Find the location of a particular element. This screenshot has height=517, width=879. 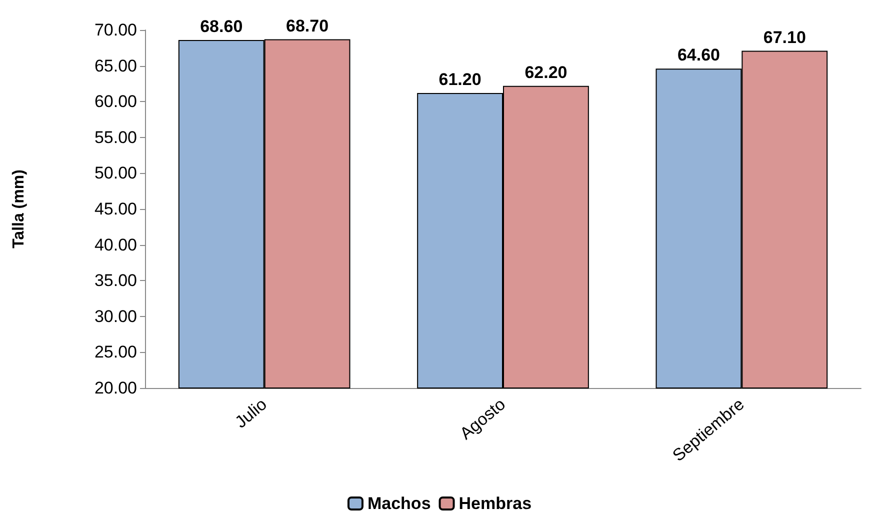

y-tick-label: 70.00 is located at coordinates (115, 30).